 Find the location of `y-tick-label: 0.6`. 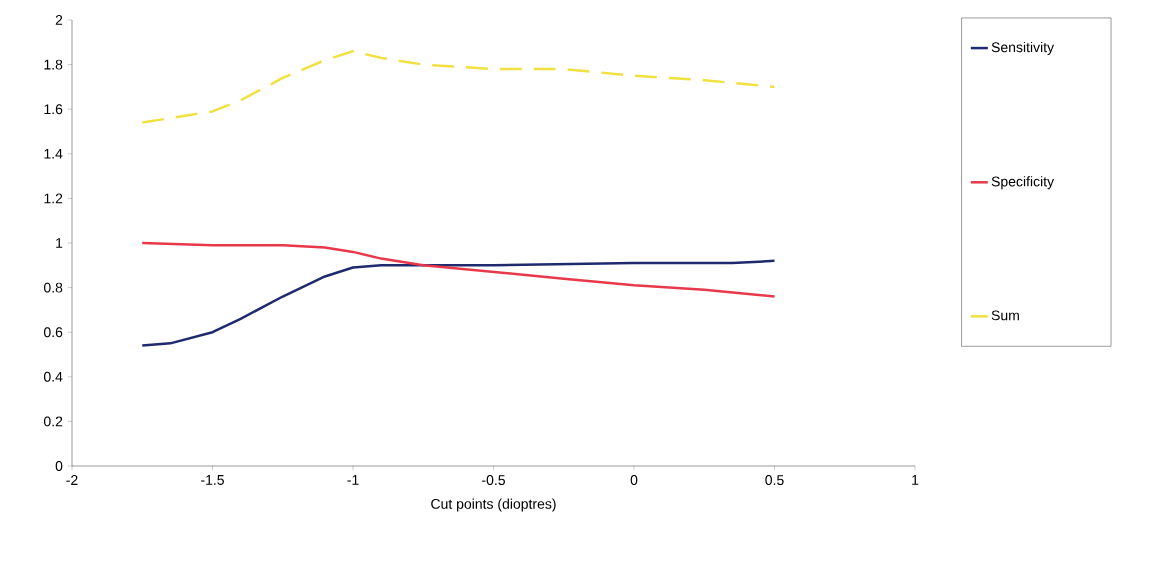

y-tick-label: 0.6 is located at coordinates (53, 332).